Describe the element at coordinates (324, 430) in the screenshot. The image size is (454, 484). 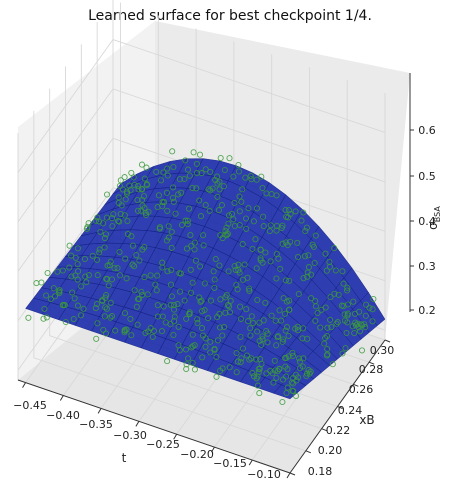
I see `y-tick` at that location.